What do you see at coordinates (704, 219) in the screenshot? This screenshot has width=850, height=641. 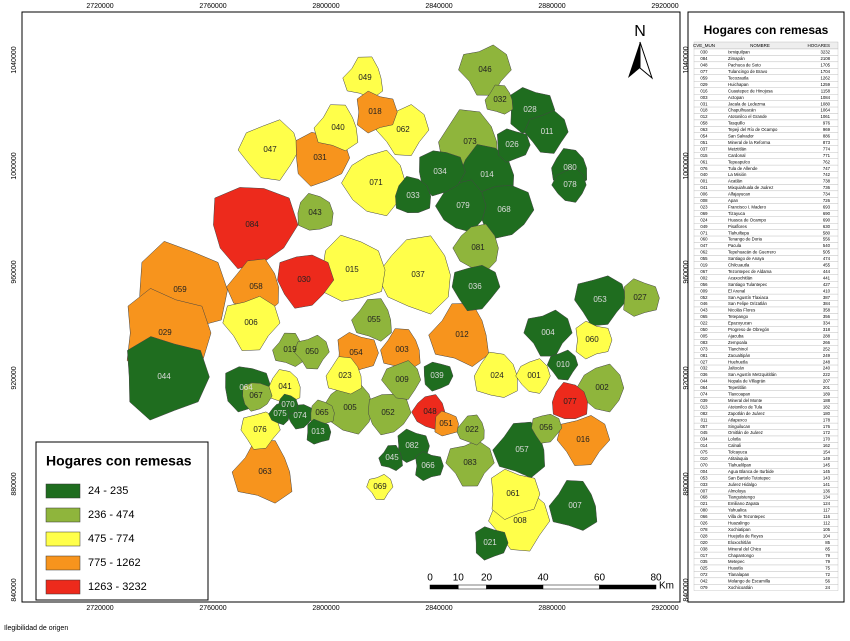 I see `table-cell: 024` at bounding box center [704, 219].